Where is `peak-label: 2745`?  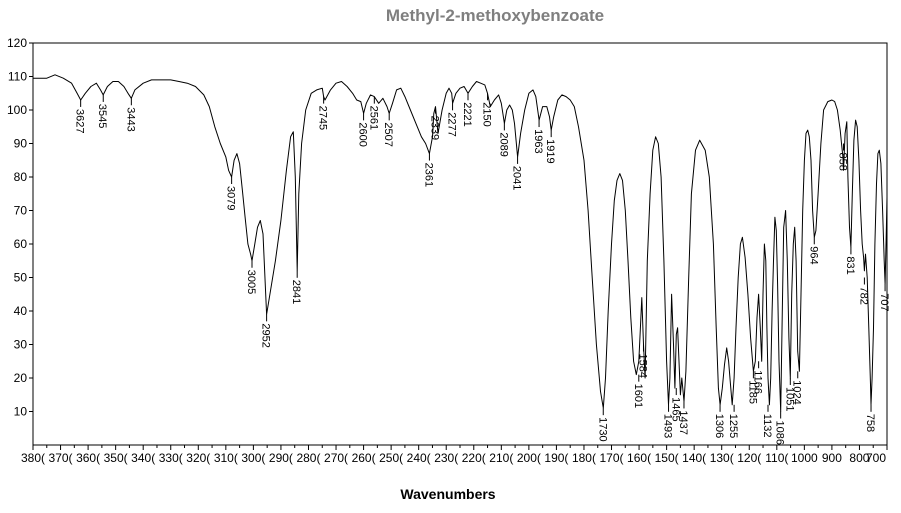 peak-label: 2745 is located at coordinates (323, 118).